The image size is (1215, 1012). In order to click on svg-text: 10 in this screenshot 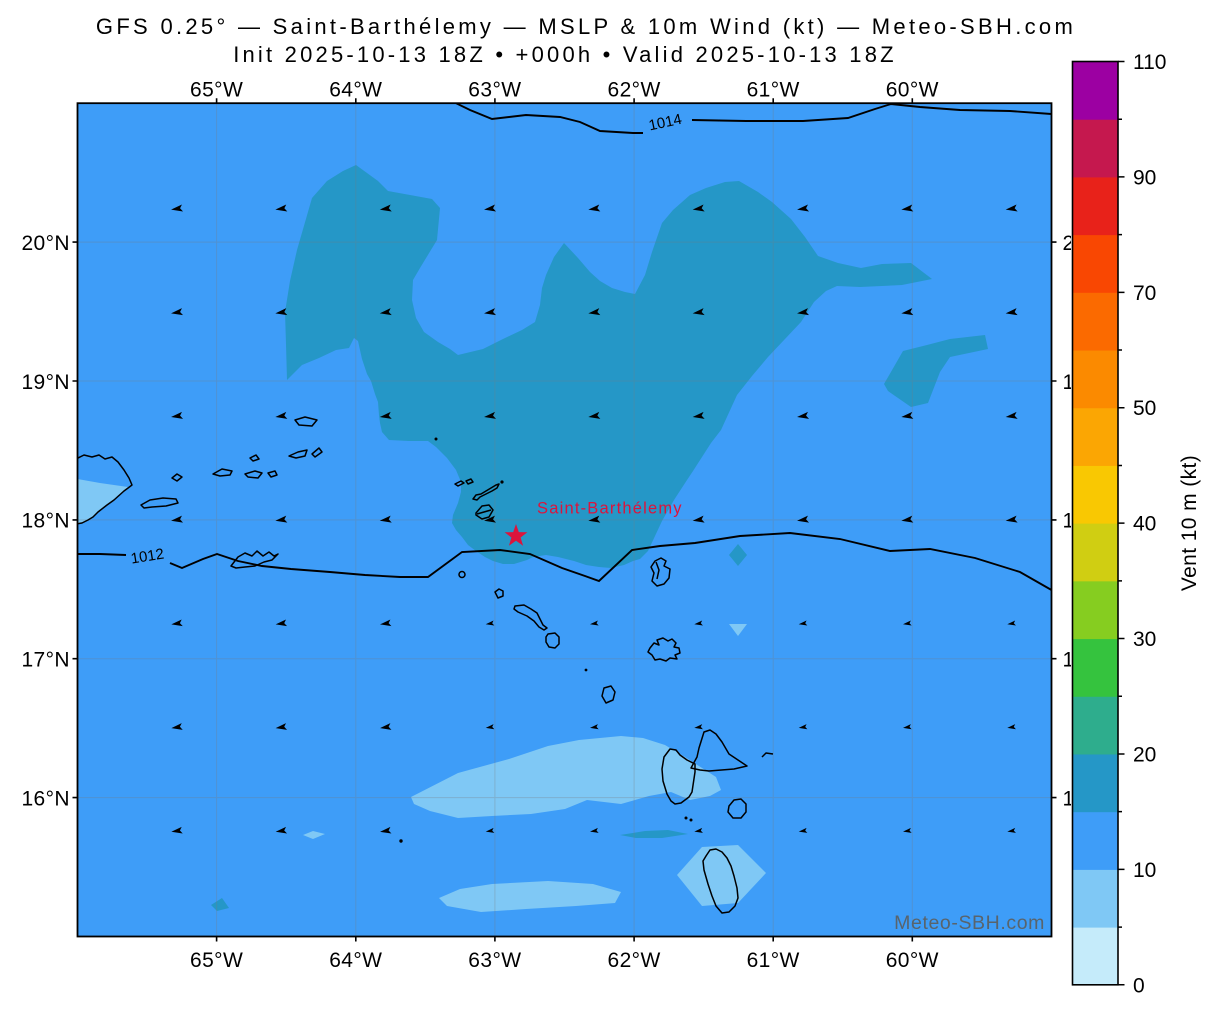, I will do `click(1144, 870)`.